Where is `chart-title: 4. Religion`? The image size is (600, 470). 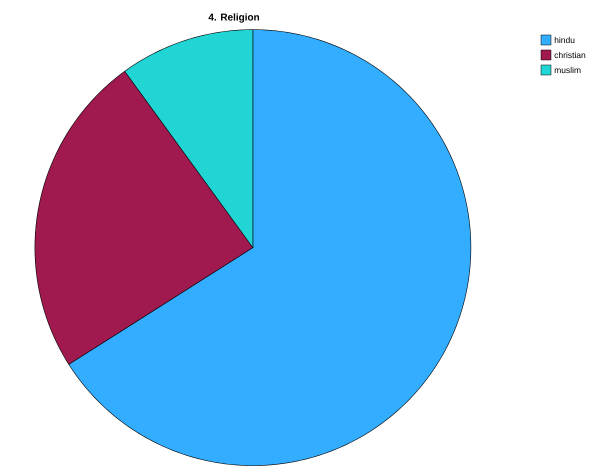 chart-title: 4. Religion is located at coordinates (234, 18).